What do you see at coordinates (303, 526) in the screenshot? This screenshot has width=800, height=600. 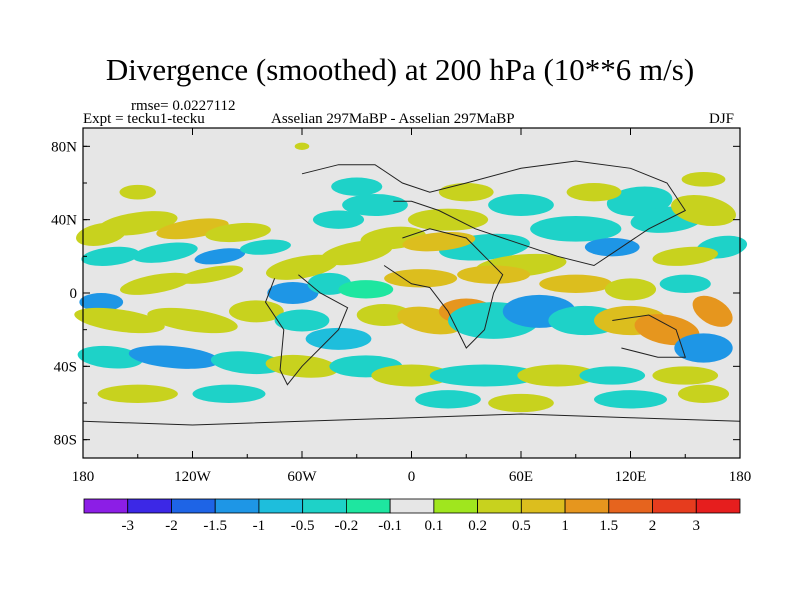 I see `colorbar-label: -0.5` at bounding box center [303, 526].